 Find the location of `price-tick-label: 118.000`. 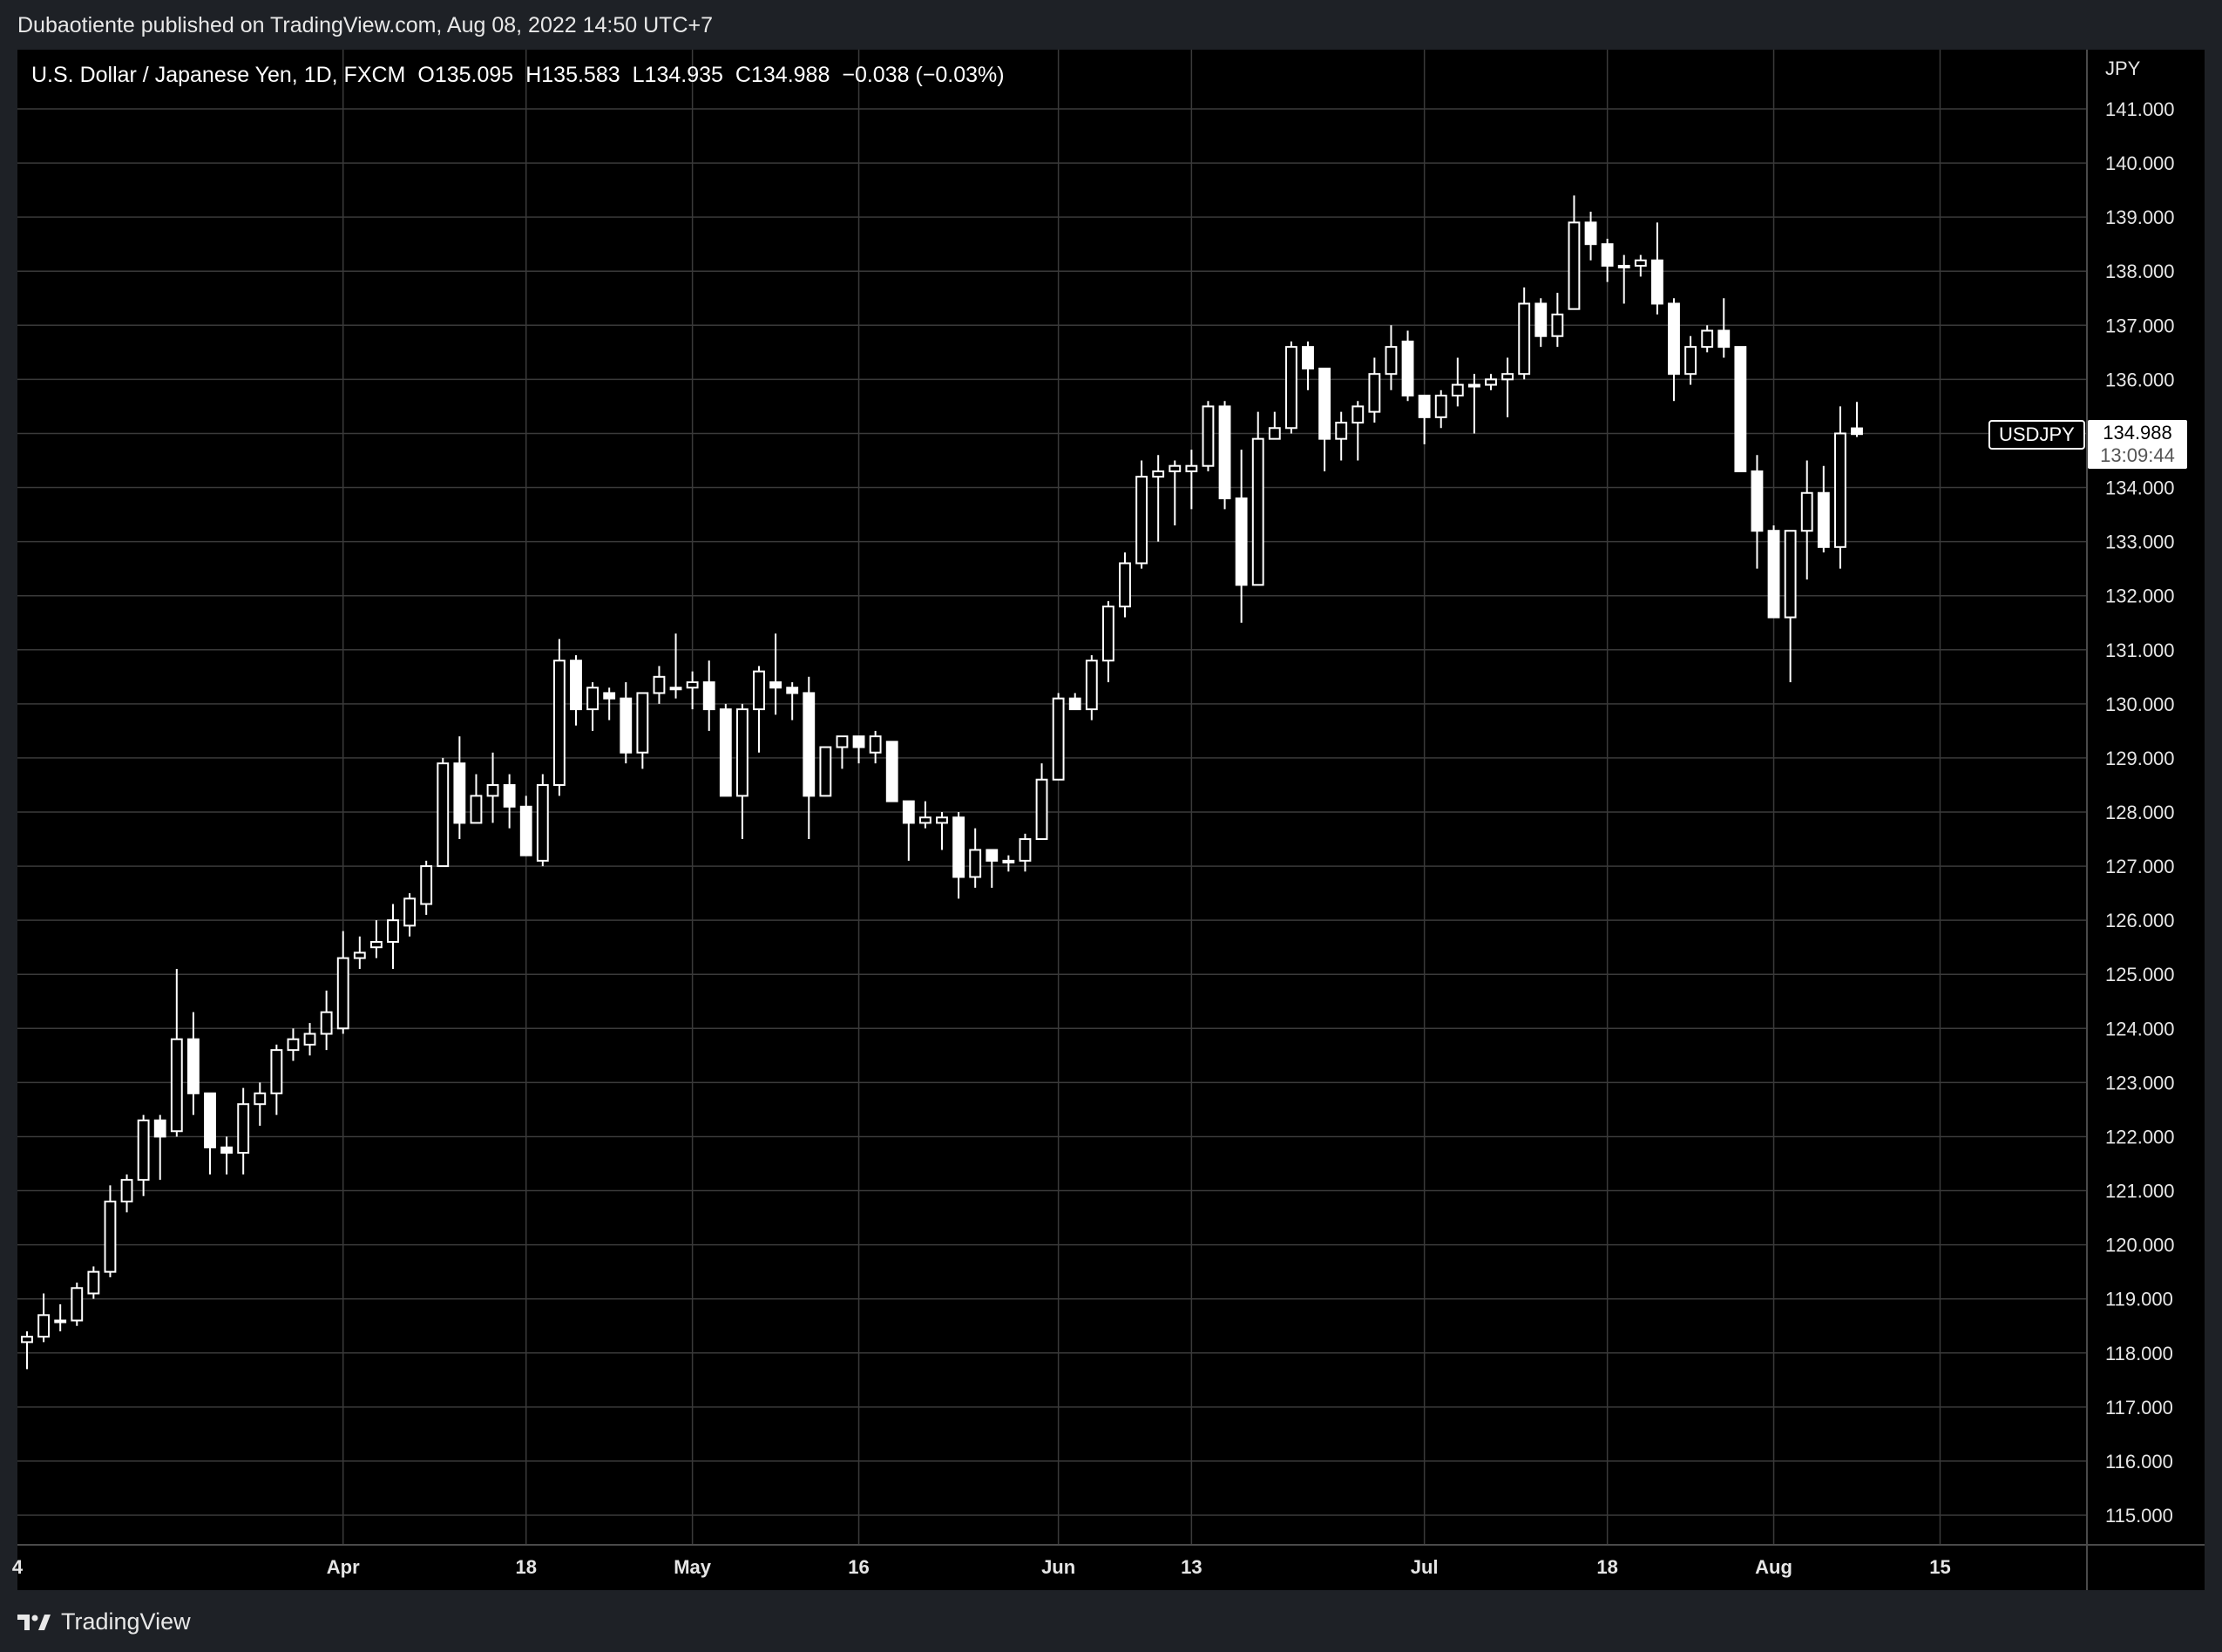

price-tick-label: 118.000 is located at coordinates (2139, 1353).